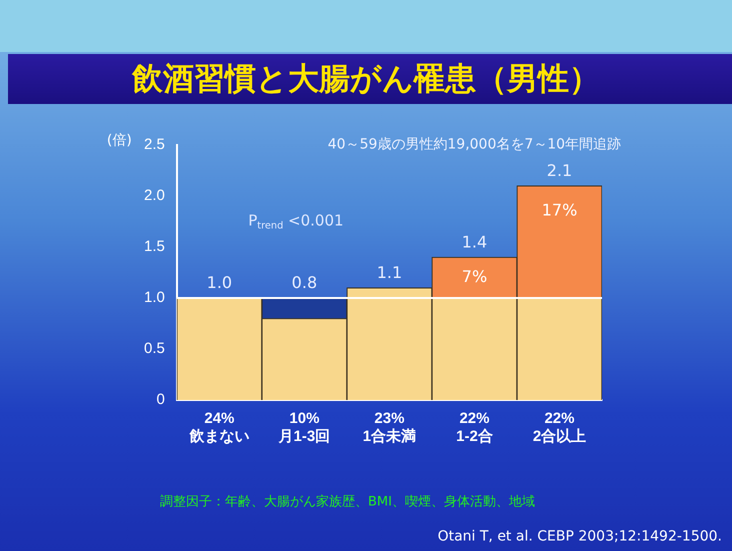  What do you see at coordinates (560, 210) in the screenshot?
I see `annotation: 17%` at bounding box center [560, 210].